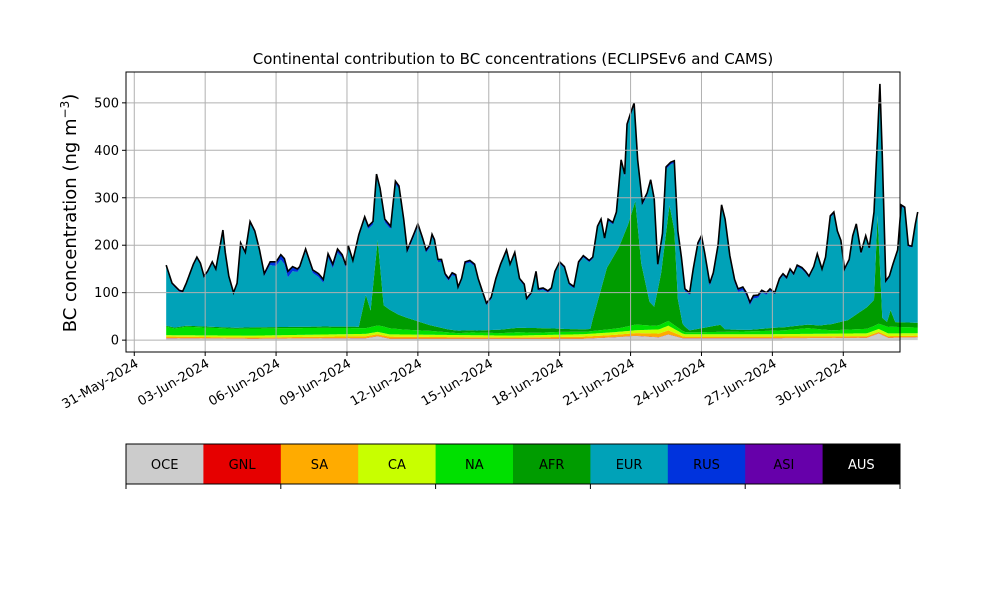 The image size is (1000, 600). Describe the element at coordinates (115, 341) in the screenshot. I see `y-tick-label-0: 0` at that location.